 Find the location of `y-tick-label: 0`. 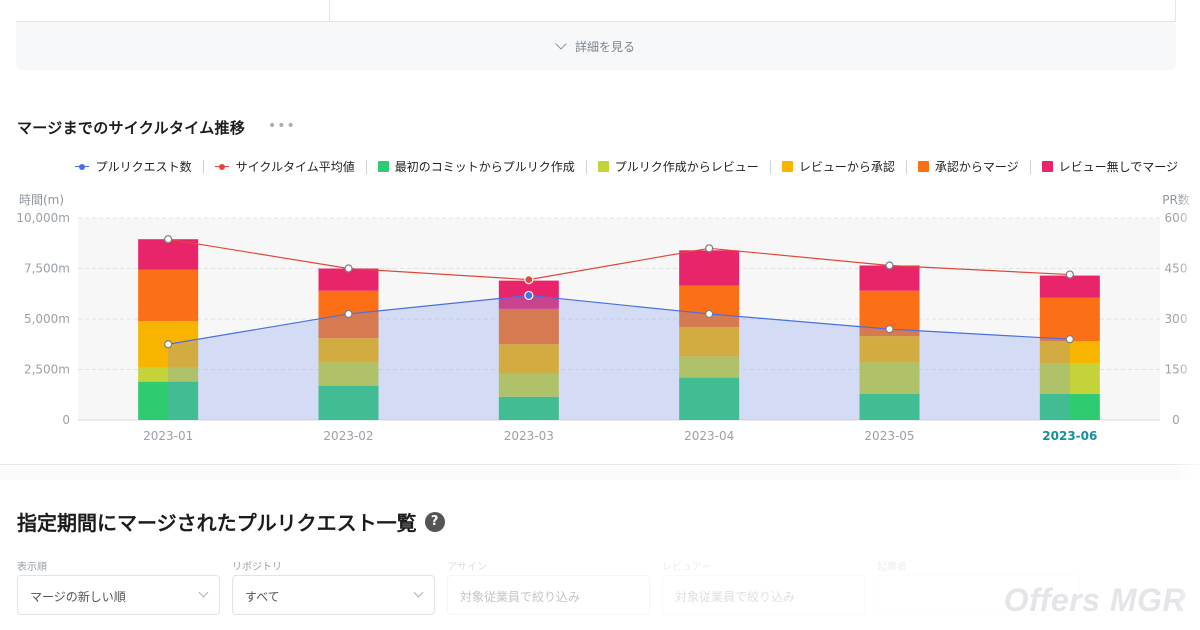

y-tick-label: 0 is located at coordinates (66, 420).